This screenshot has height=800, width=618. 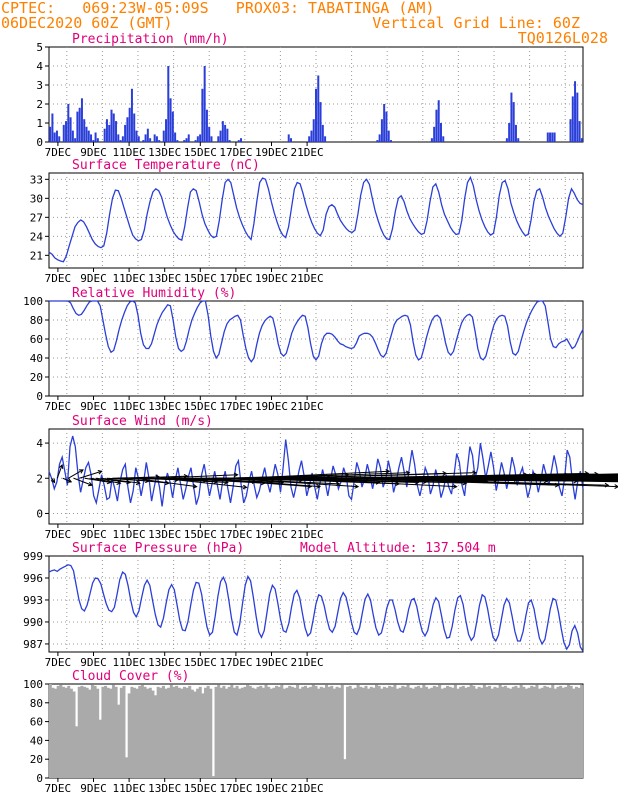 I want to click on wind-y-tick-label: 2, so click(x=39, y=478).